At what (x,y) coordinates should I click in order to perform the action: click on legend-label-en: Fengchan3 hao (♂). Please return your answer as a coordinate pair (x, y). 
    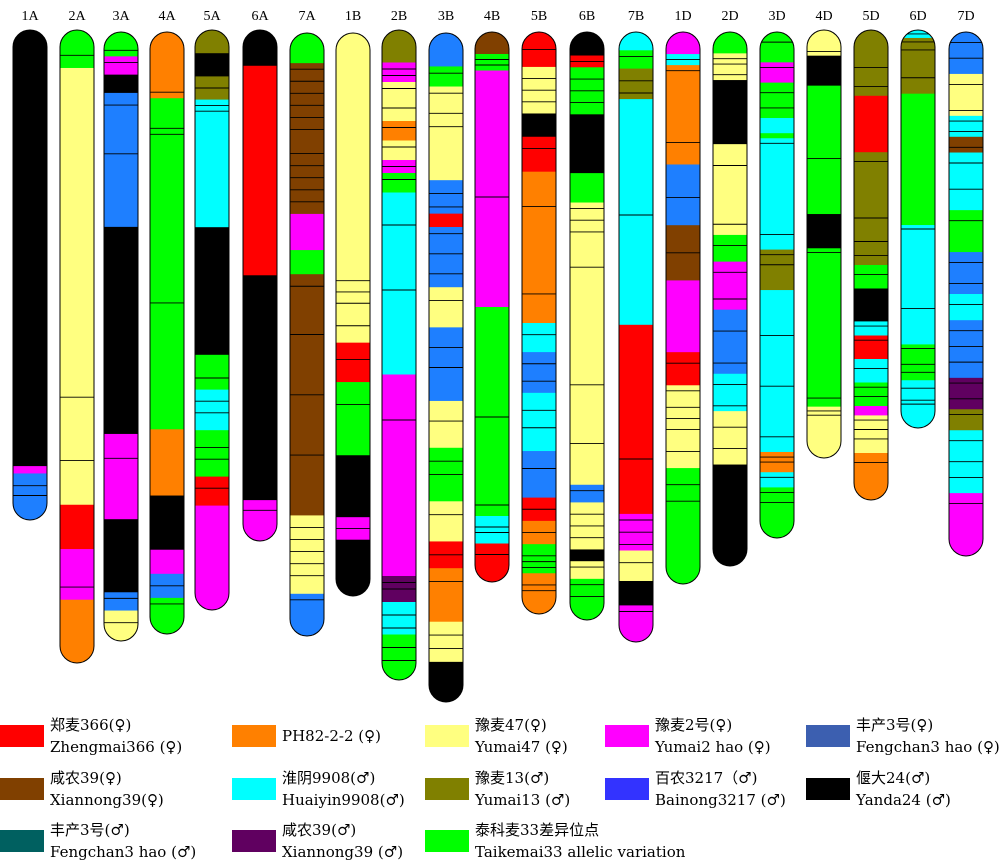
    Looking at the image, I should click on (123, 852).